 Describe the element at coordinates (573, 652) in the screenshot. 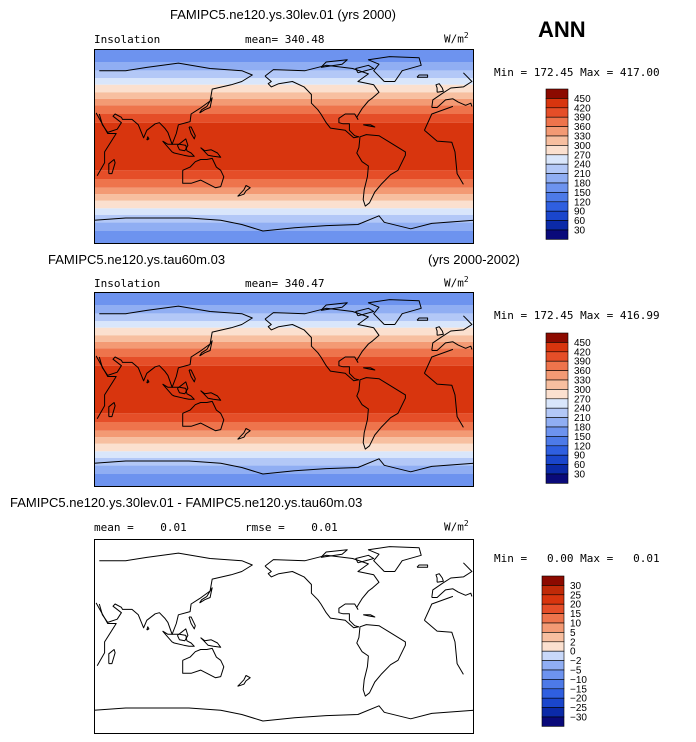

I see `colorbar-label: 0` at that location.